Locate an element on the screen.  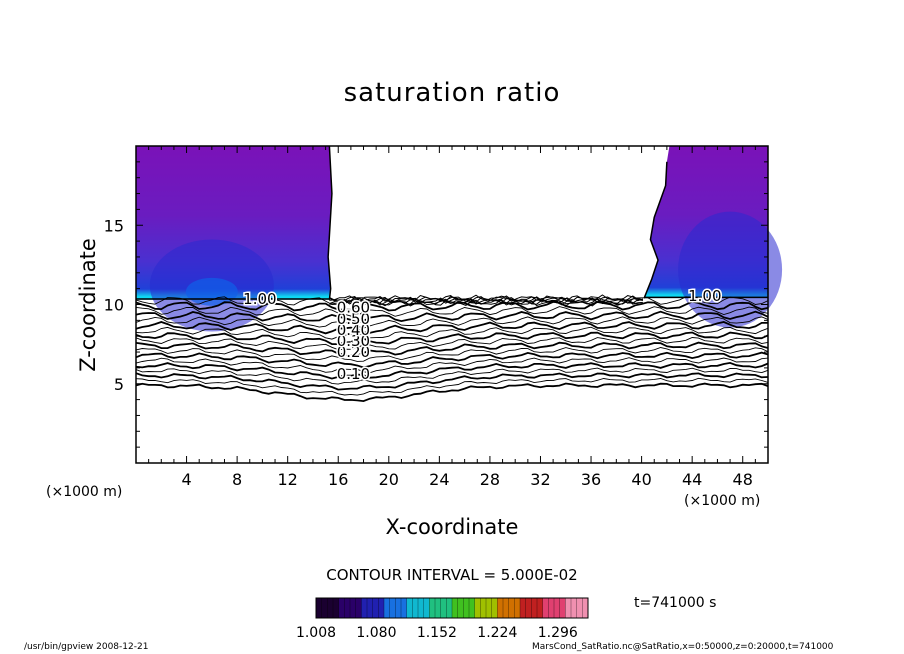
y-tick-label: 10 is located at coordinates (114, 305).